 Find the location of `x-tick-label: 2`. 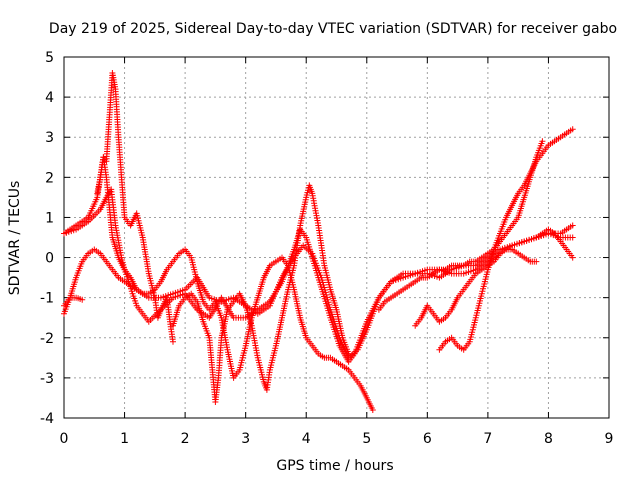

x-tick-label: 2 is located at coordinates (185, 439).